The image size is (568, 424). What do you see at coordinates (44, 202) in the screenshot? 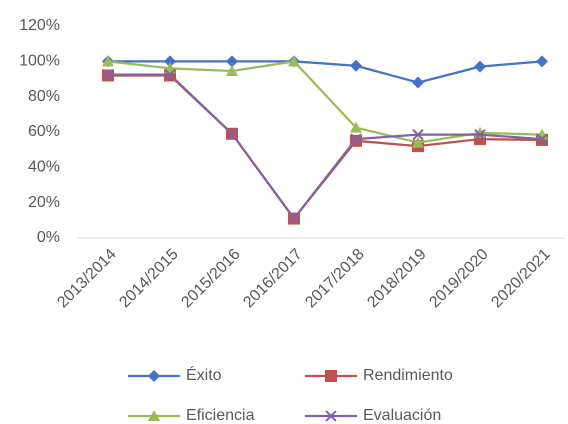
I see `y-tick-label: 20%` at bounding box center [44, 202].